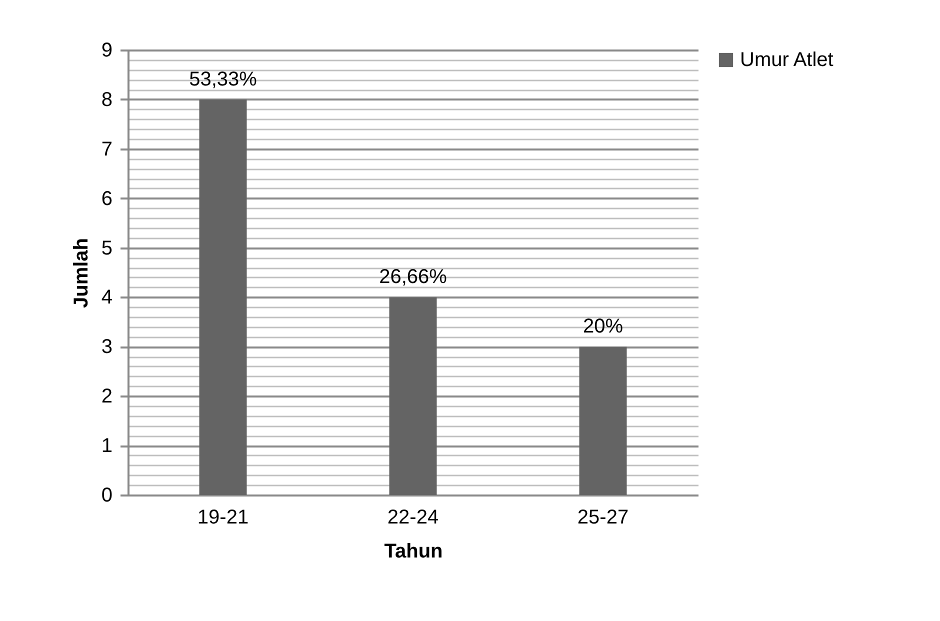 The width and height of the screenshot is (940, 621). I want to click on y-tick-label: 5, so click(106, 248).